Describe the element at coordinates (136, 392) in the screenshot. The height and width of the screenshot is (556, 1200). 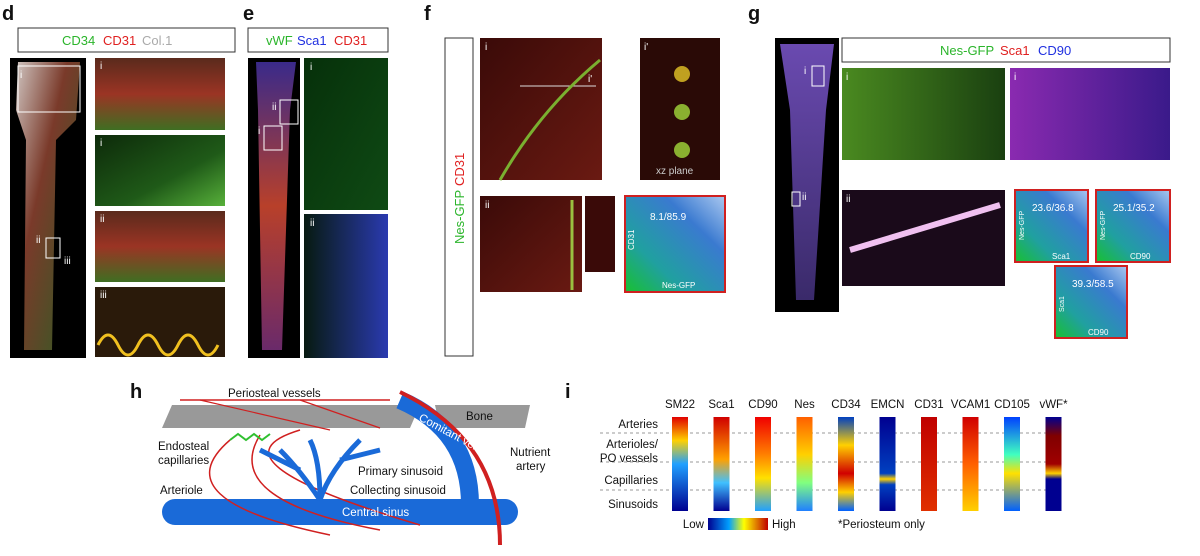
I see `panel-label: h` at that location.